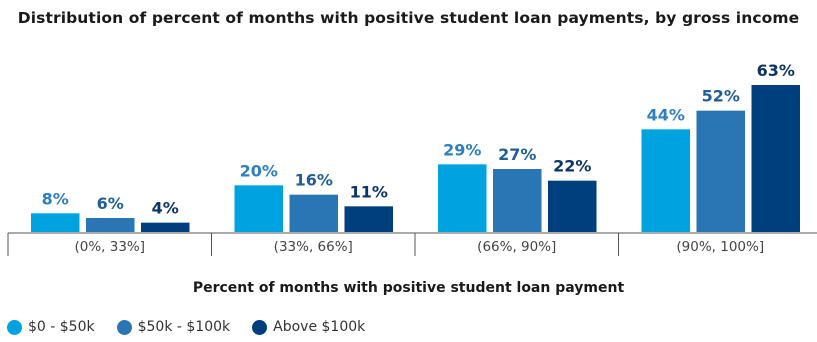  Describe the element at coordinates (517, 154) in the screenshot. I see `data-label-2-1: 27%` at that location.